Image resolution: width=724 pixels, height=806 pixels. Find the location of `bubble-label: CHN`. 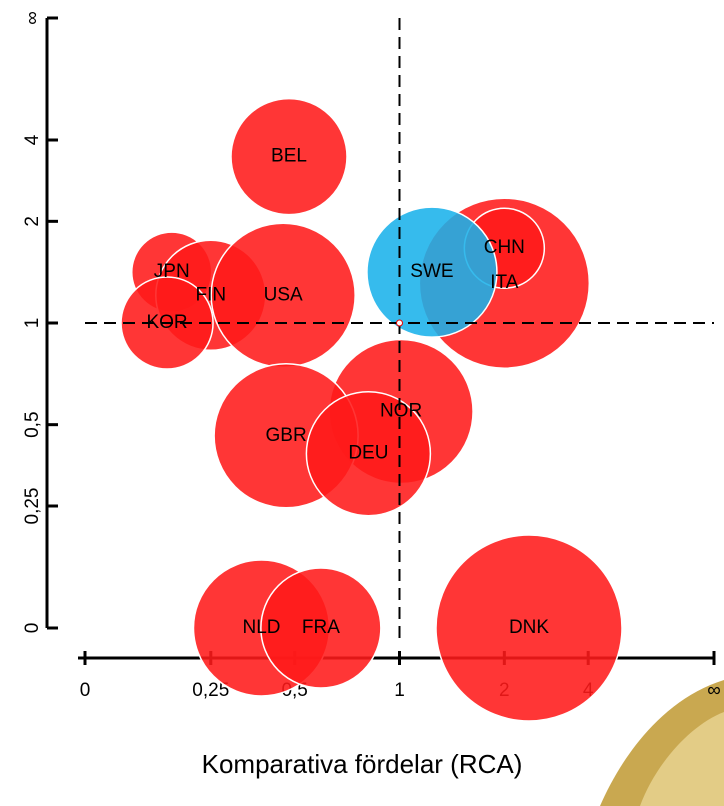

bubble-label: CHN is located at coordinates (504, 247).